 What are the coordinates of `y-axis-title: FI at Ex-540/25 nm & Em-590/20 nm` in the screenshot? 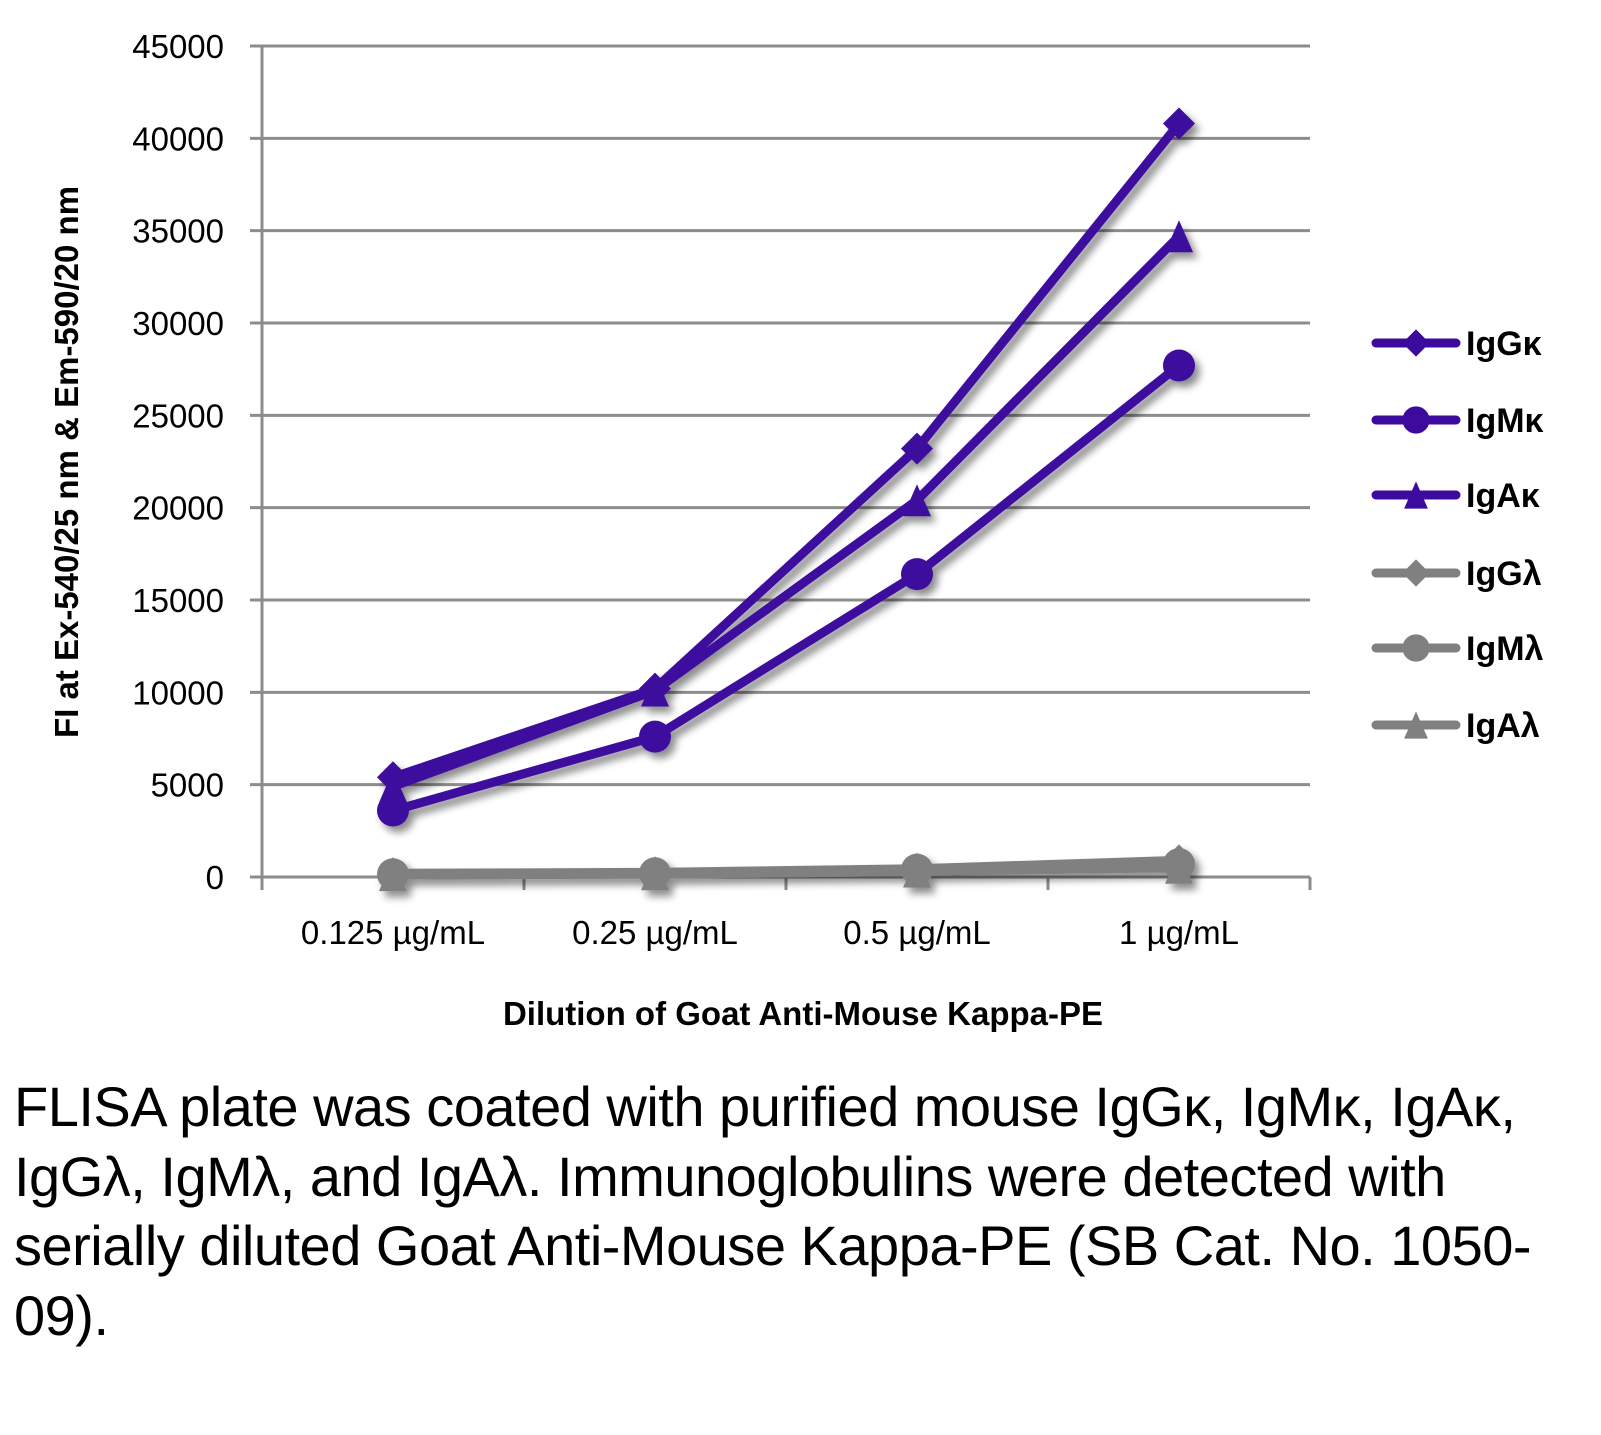 It's located at (66, 462).